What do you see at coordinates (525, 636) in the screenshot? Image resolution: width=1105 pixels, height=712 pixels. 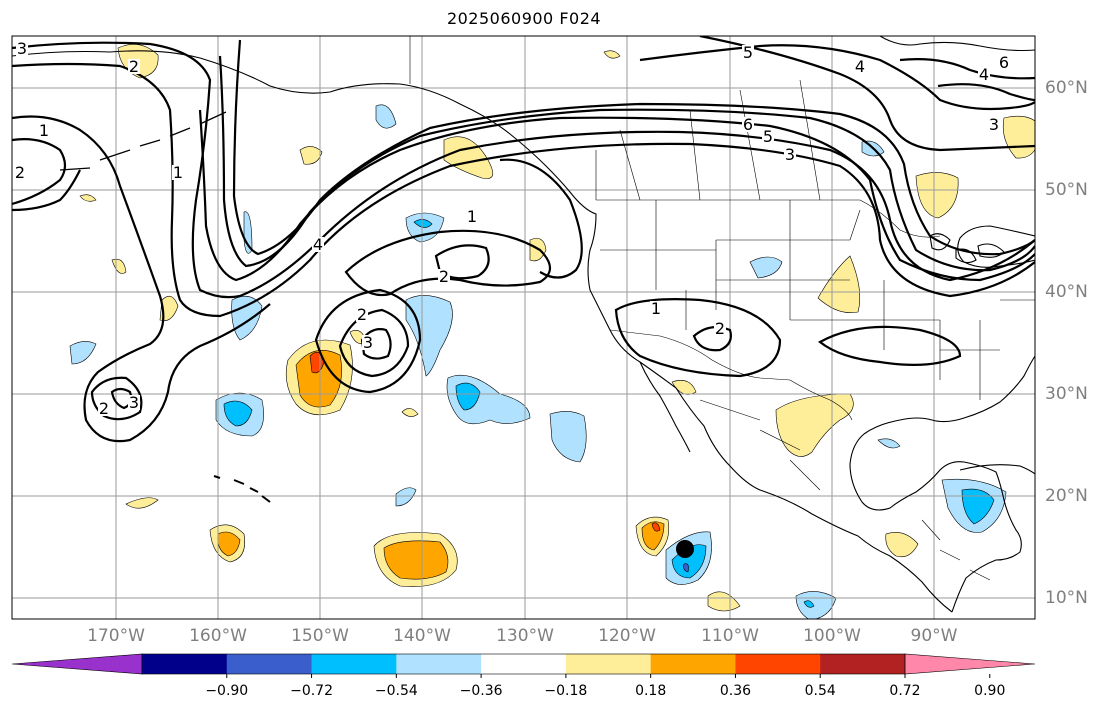 I see `longitude-label: 130°W` at bounding box center [525, 636].